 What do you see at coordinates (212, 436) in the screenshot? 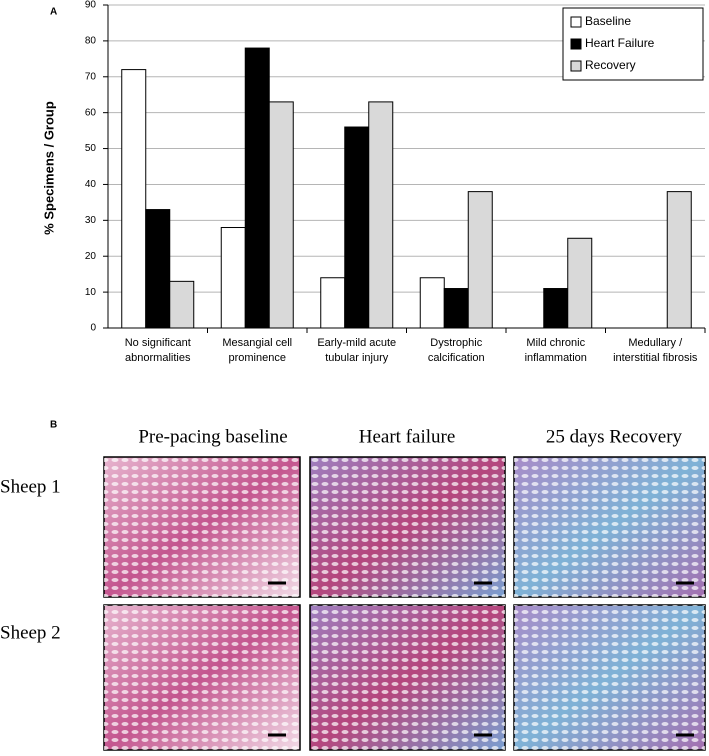
I see `column-header: Pre-pacing baseline` at bounding box center [212, 436].